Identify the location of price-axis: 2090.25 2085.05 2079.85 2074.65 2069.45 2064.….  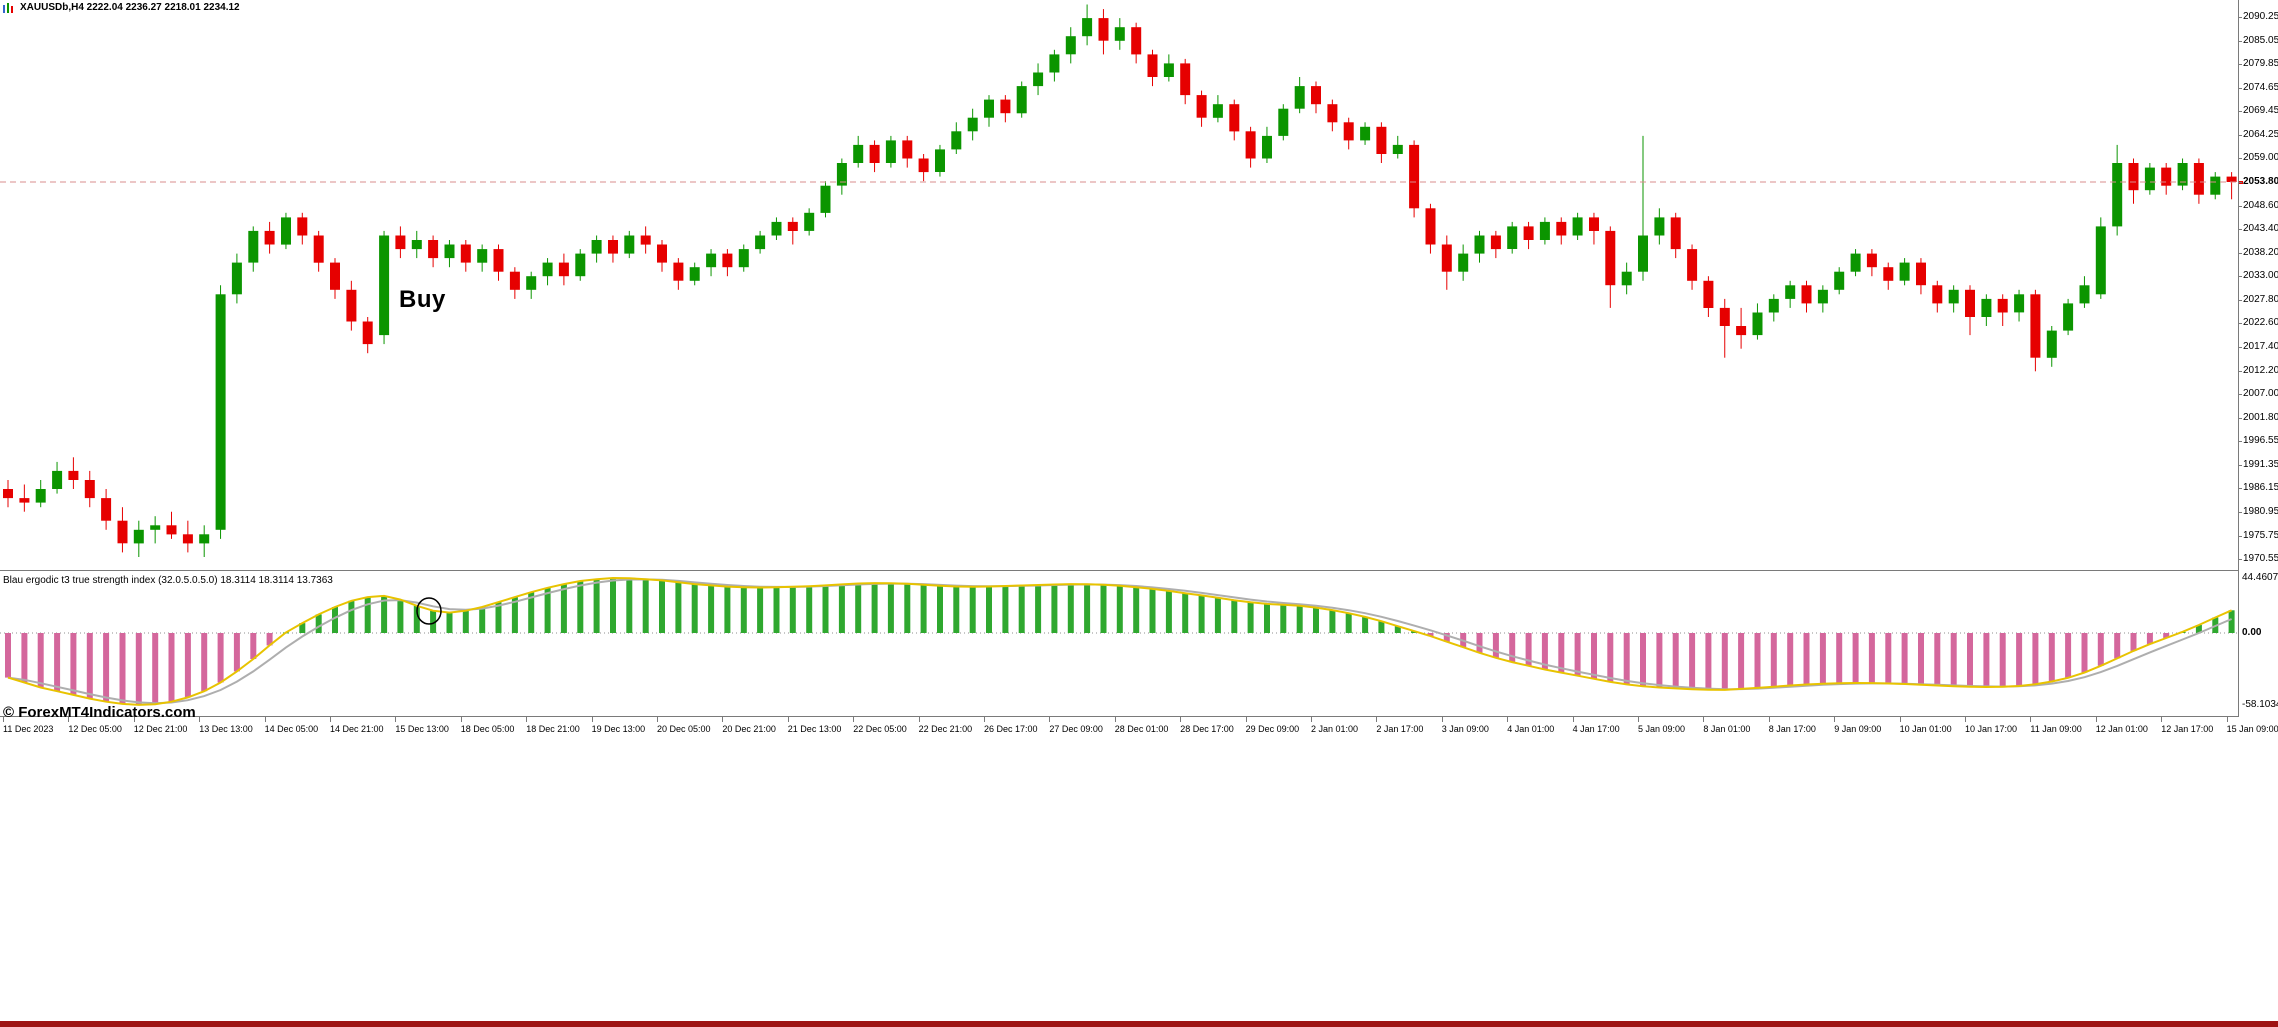
(2258, 358).